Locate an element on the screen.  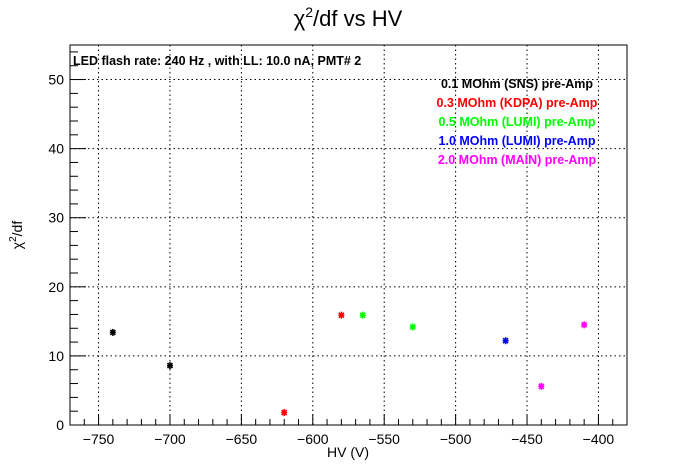
y-tick-labels: 0 10 20 30 40 50 is located at coordinates (56, 252).